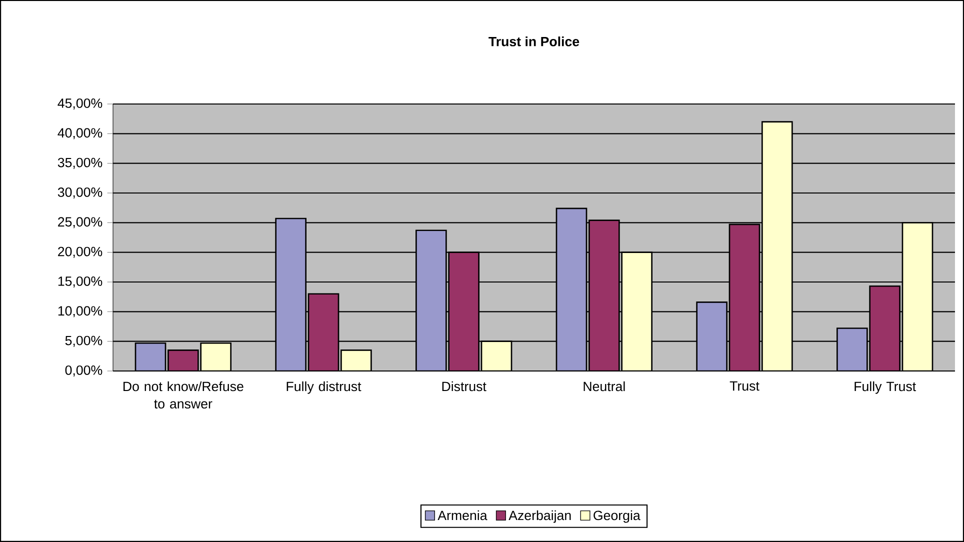 The height and width of the screenshot is (542, 964). What do you see at coordinates (80, 134) in the screenshot?
I see `y-tick-label: 40,00%` at bounding box center [80, 134].